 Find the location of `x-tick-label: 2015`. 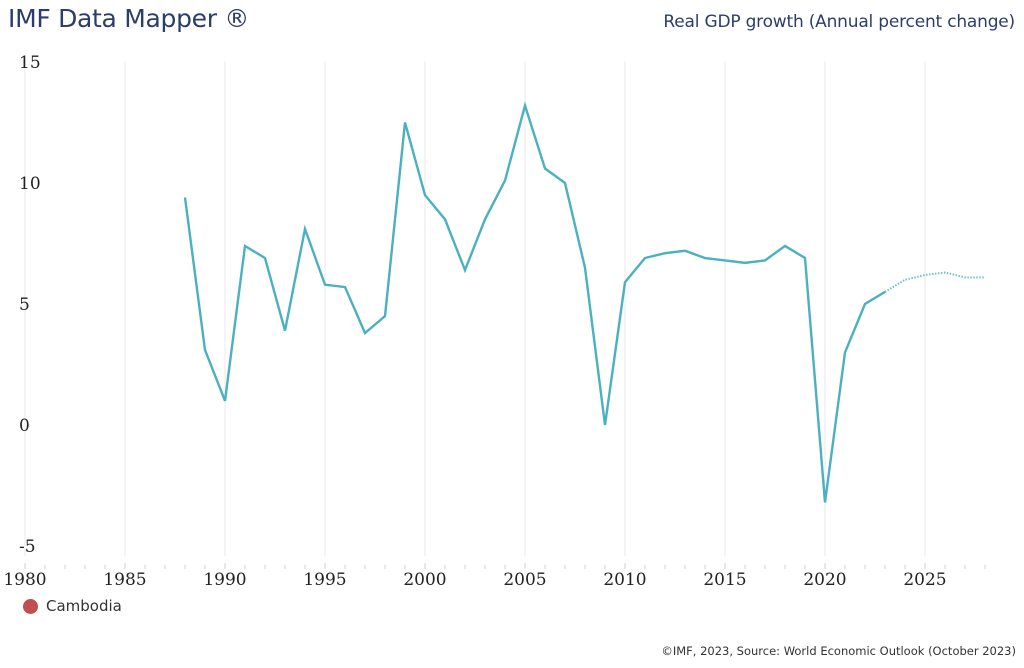

x-tick-label: 2015 is located at coordinates (724, 580).